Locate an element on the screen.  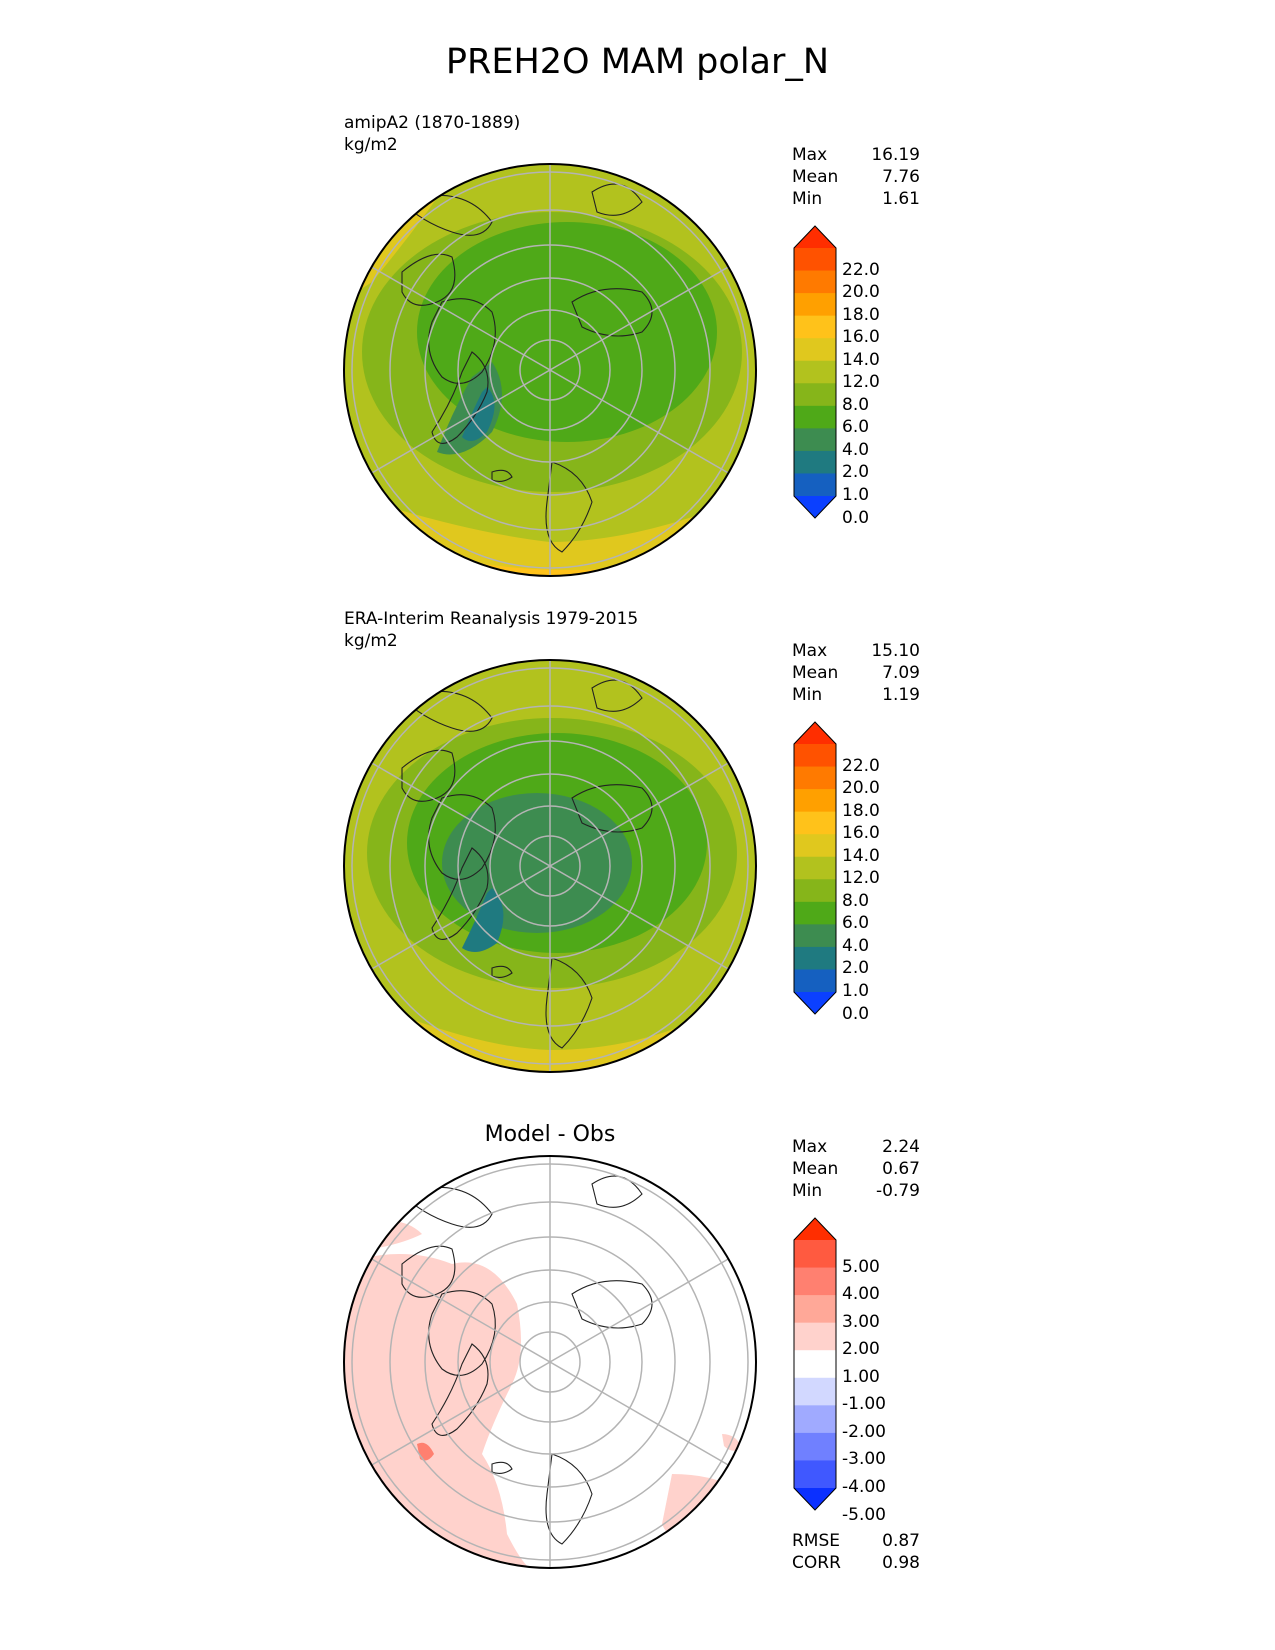
diff-polar-map is located at coordinates (550, 1362).